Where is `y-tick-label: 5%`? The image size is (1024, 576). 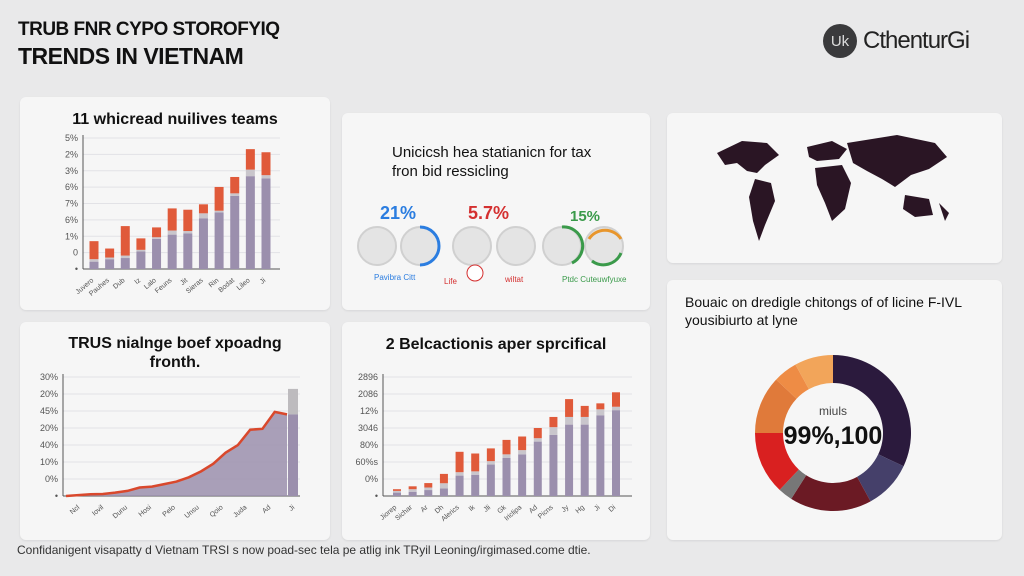
y-tick-label: 5% is located at coordinates (71, 138).